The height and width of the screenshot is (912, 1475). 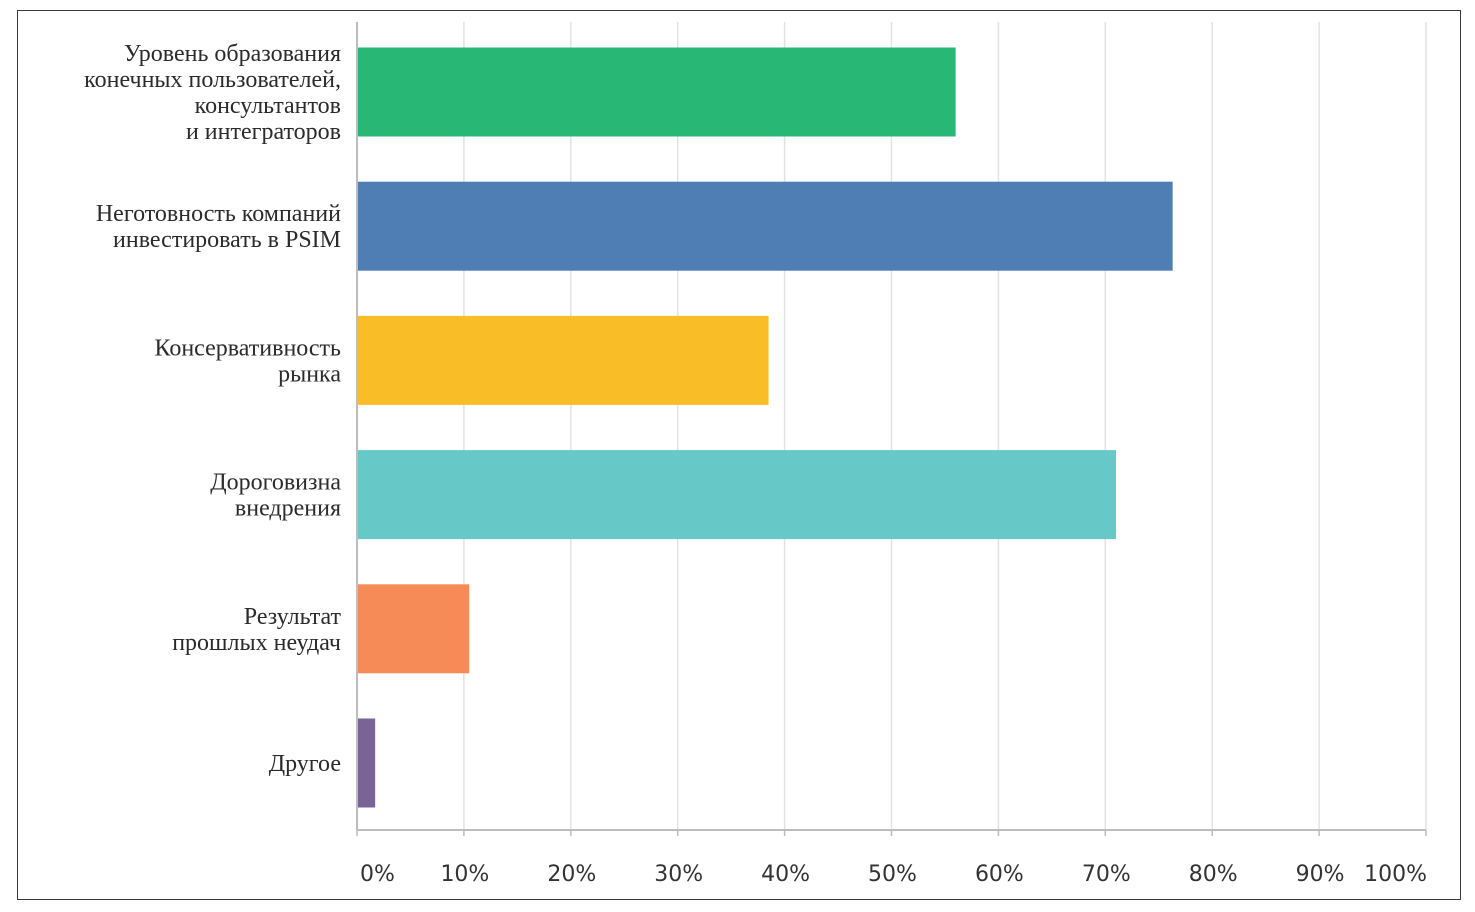 I want to click on category-label: Результат прошлых неудач, so click(x=256, y=630).